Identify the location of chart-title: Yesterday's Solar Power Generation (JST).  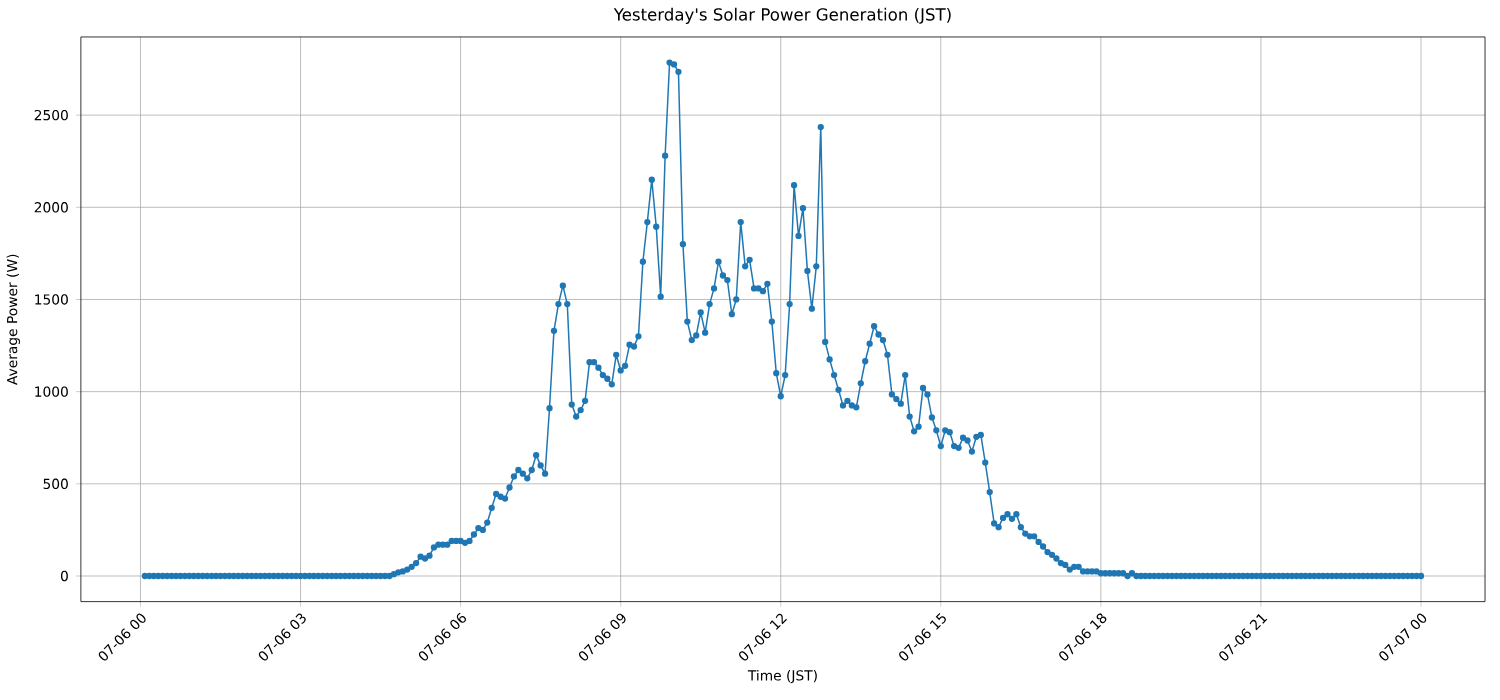
(782, 16).